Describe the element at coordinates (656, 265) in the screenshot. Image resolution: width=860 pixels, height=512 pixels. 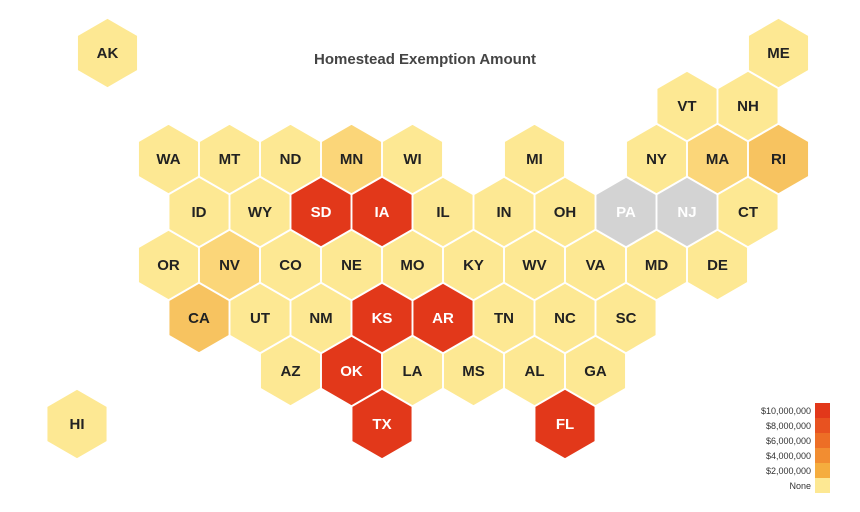
I see `state-label-md: MD` at that location.